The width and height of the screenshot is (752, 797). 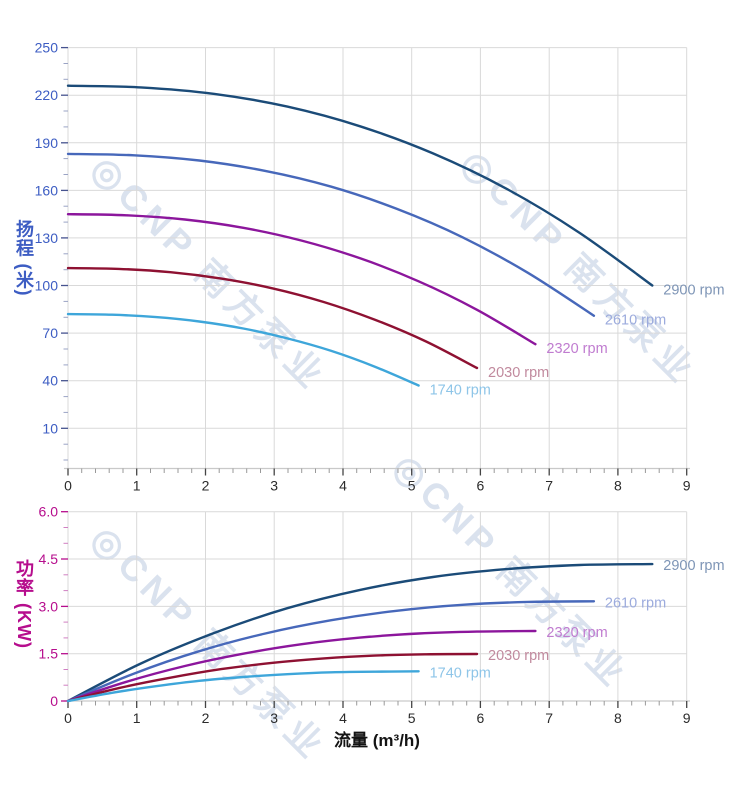 What do you see at coordinates (47, 286) in the screenshot?
I see `y-tick-label: 100` at bounding box center [47, 286].